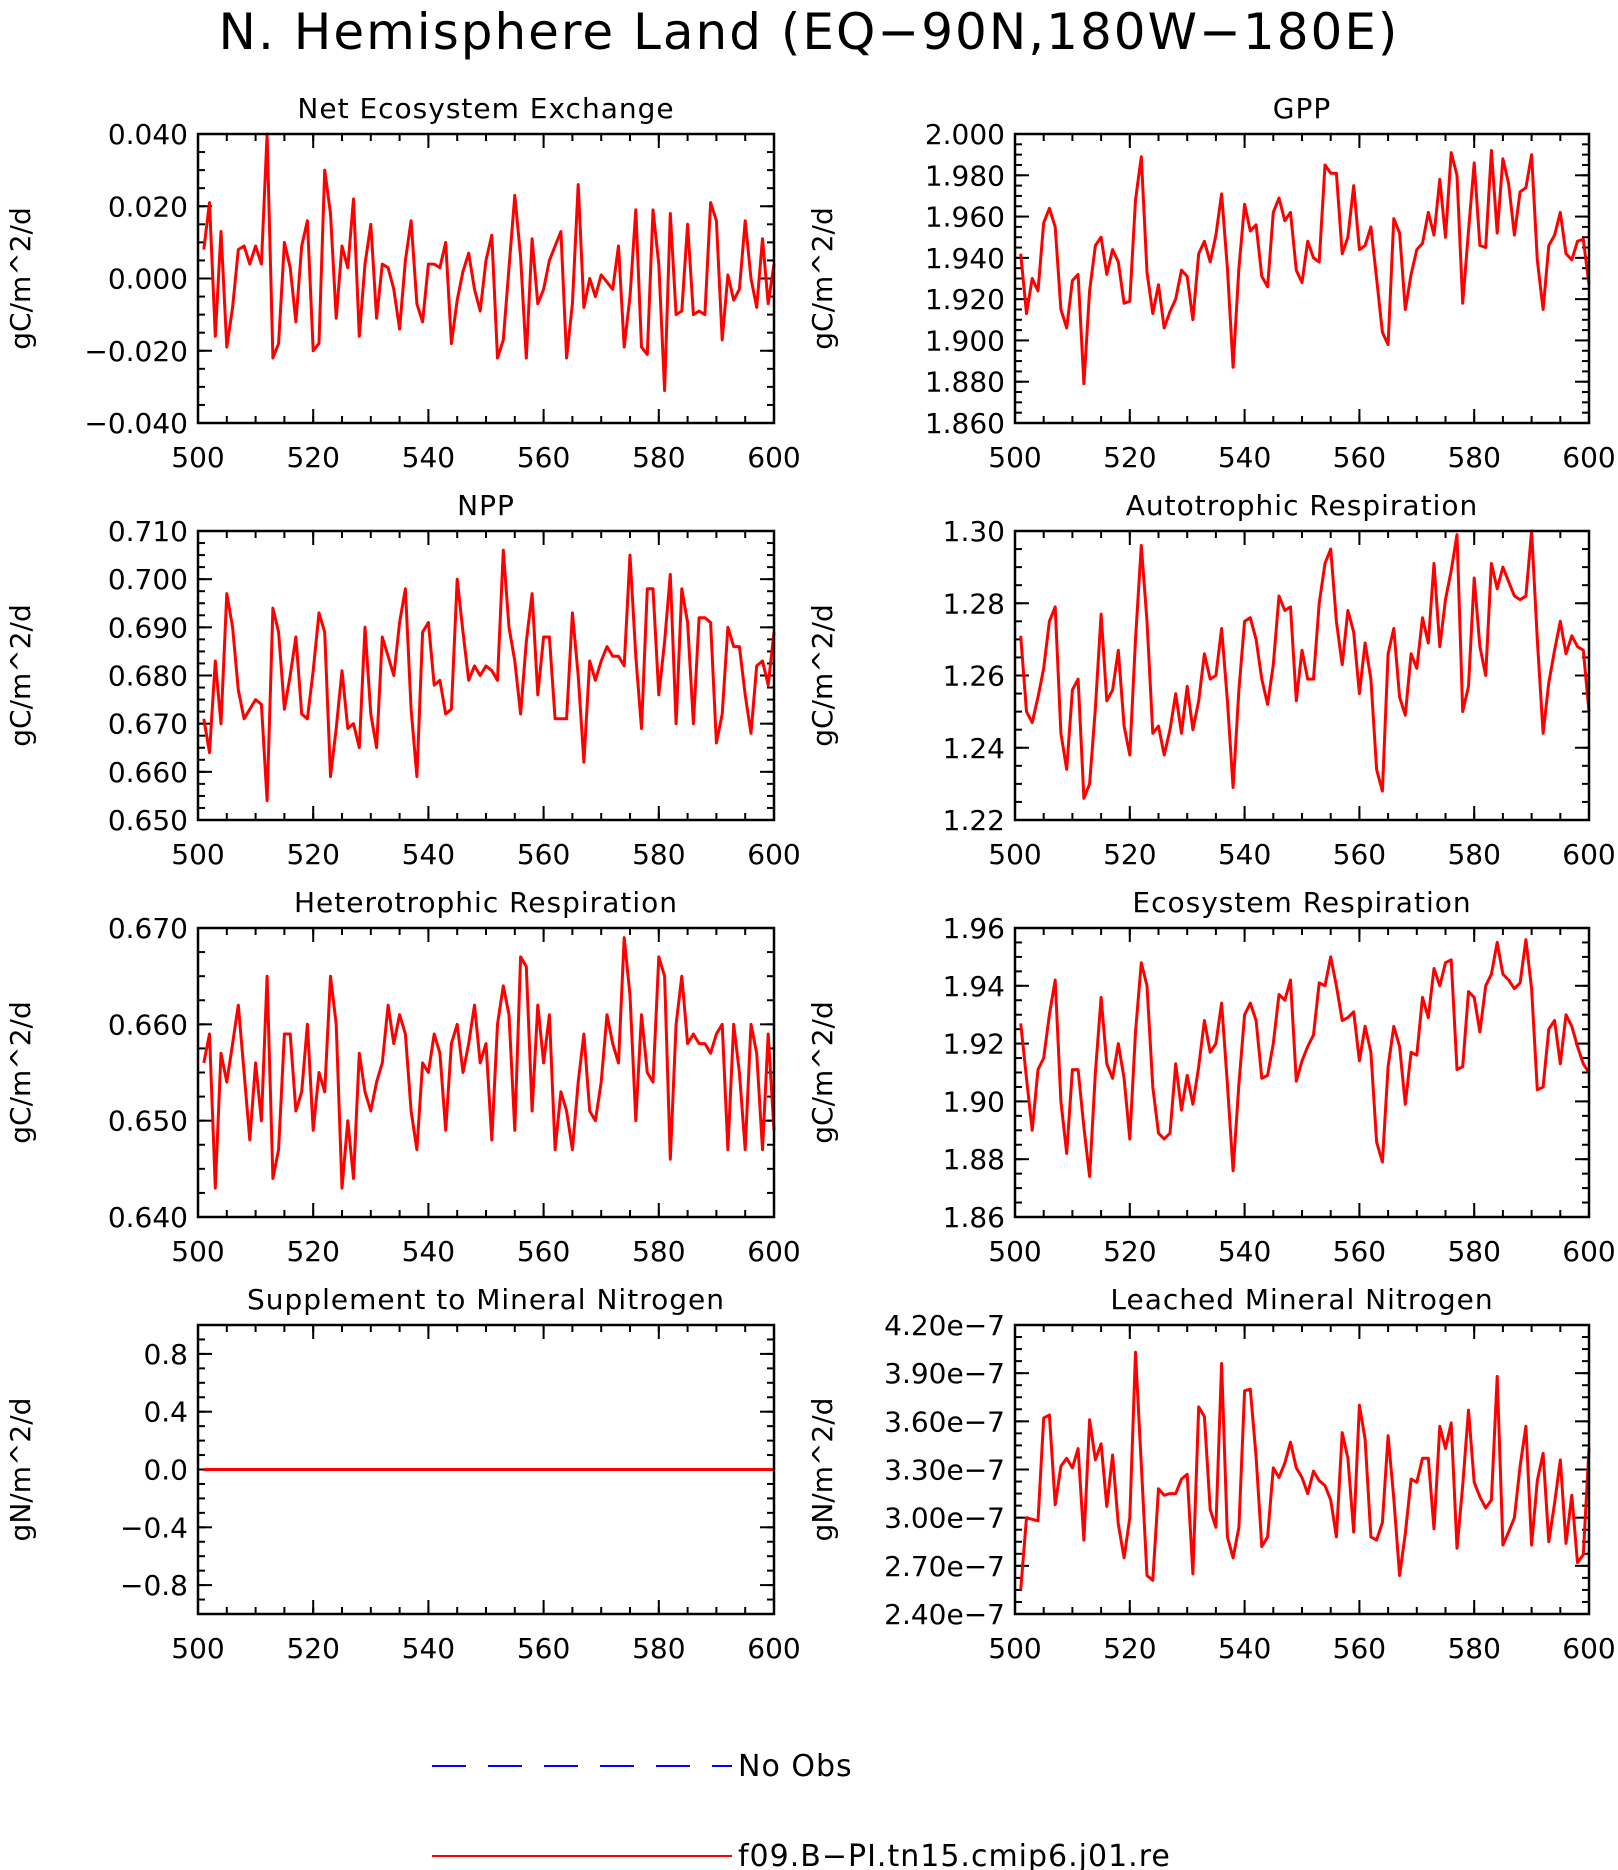  I want to click on y-tick-label: 1.940, so click(965, 258).